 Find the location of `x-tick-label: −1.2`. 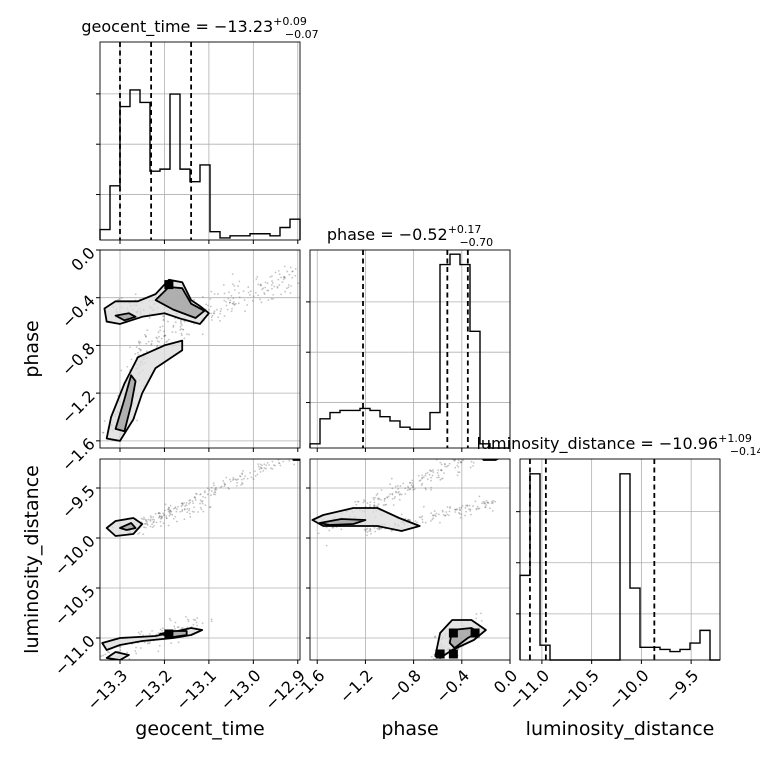

x-tick-label: −1.2 is located at coordinates (356, 686).